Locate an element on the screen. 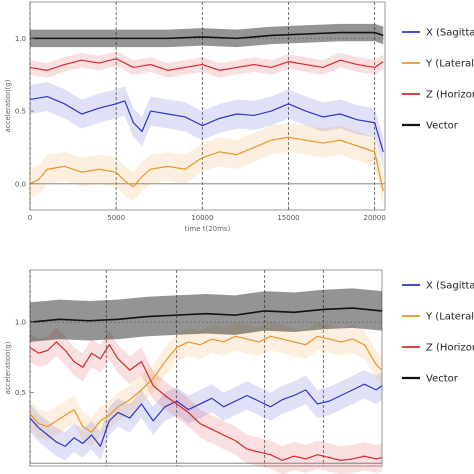 This screenshot has width=474, height=474. y-tick-label: 0.0 is located at coordinates (20, 184).